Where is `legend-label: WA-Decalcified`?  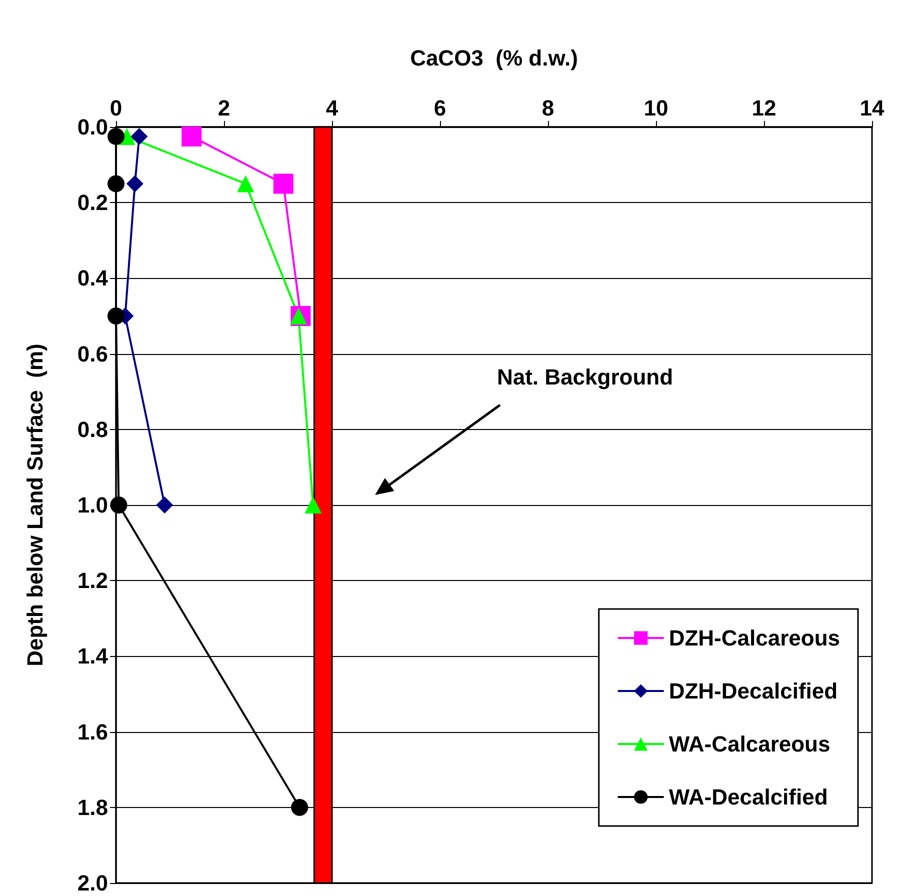
legend-label: WA-Decalcified is located at coordinates (748, 797).